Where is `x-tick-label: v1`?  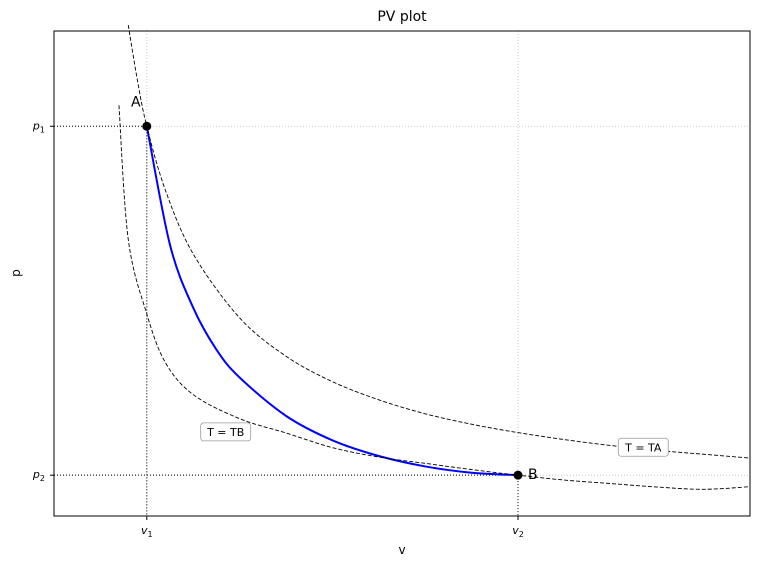 x-tick-label: v1 is located at coordinates (147, 531).